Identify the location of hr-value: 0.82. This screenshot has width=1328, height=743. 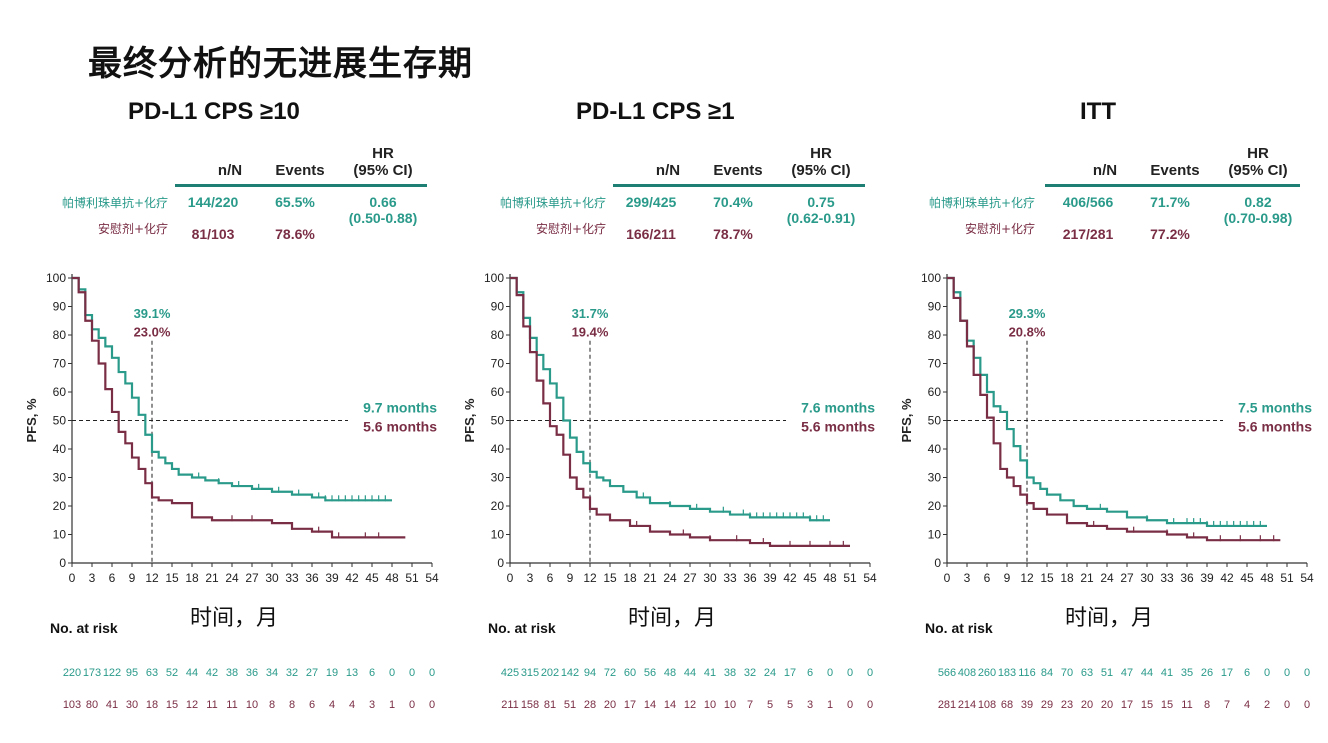
(1258, 202).